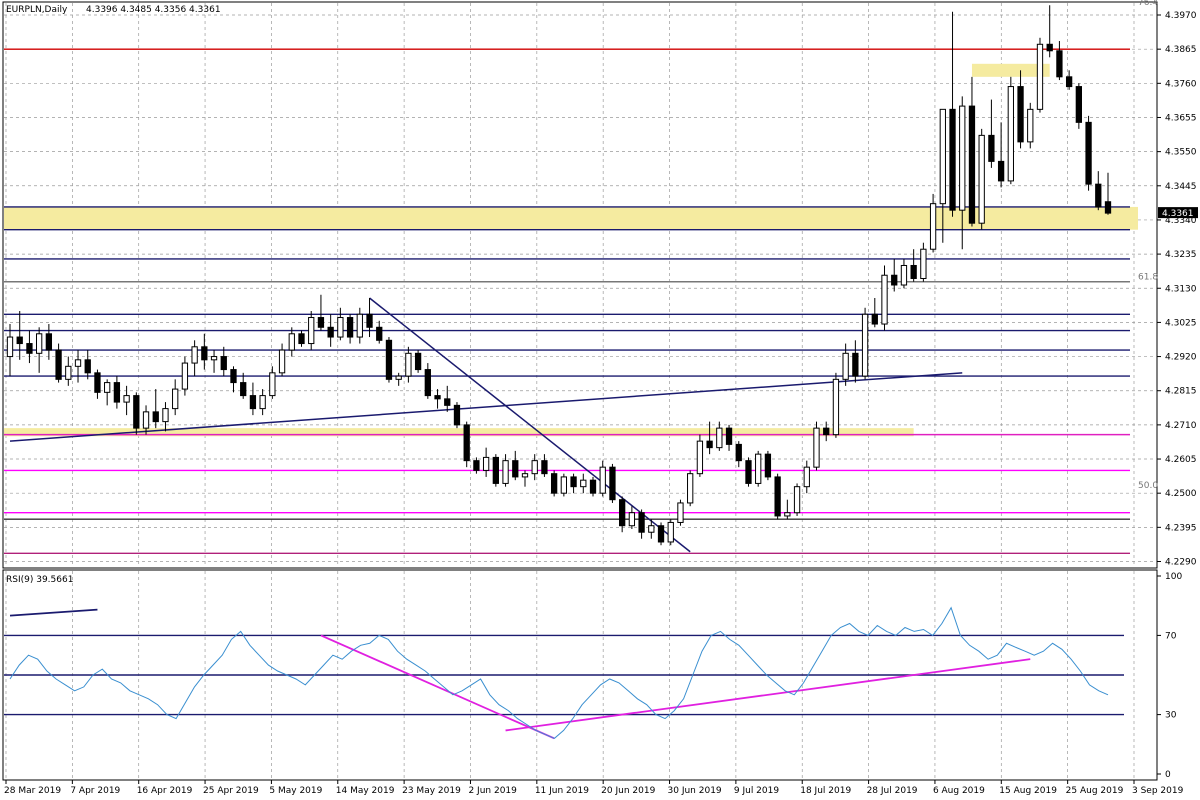  What do you see at coordinates (37, 10) in the screenshot?
I see `chart-title: EURPLN,Daily` at bounding box center [37, 10].